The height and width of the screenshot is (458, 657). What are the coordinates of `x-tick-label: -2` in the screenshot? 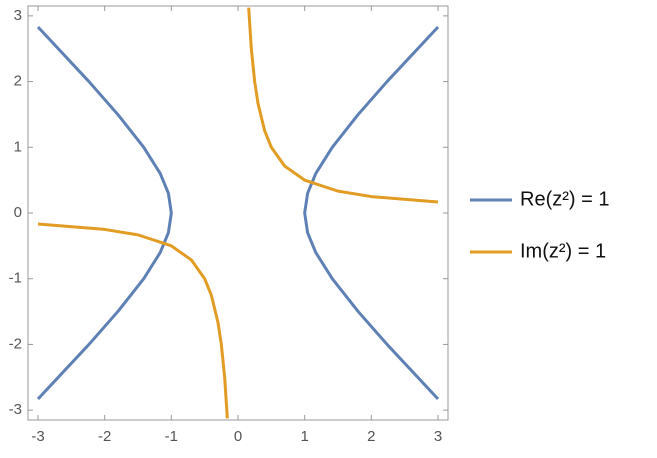 It's located at (104, 436).